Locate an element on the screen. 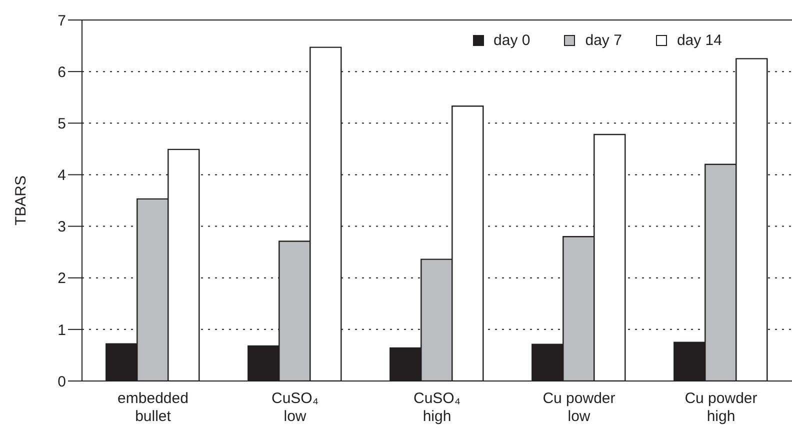  y-tick-label: 5 is located at coordinates (62, 123).